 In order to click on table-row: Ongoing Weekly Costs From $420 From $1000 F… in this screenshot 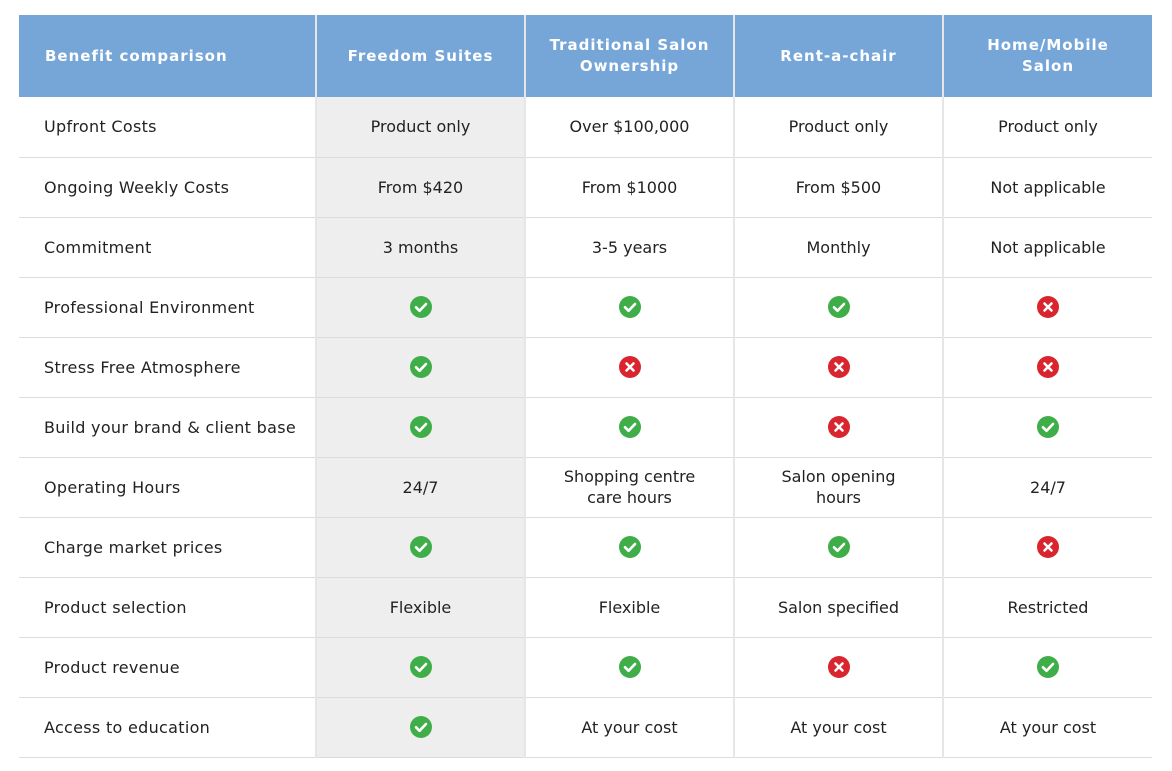, I will do `click(585, 187)`.